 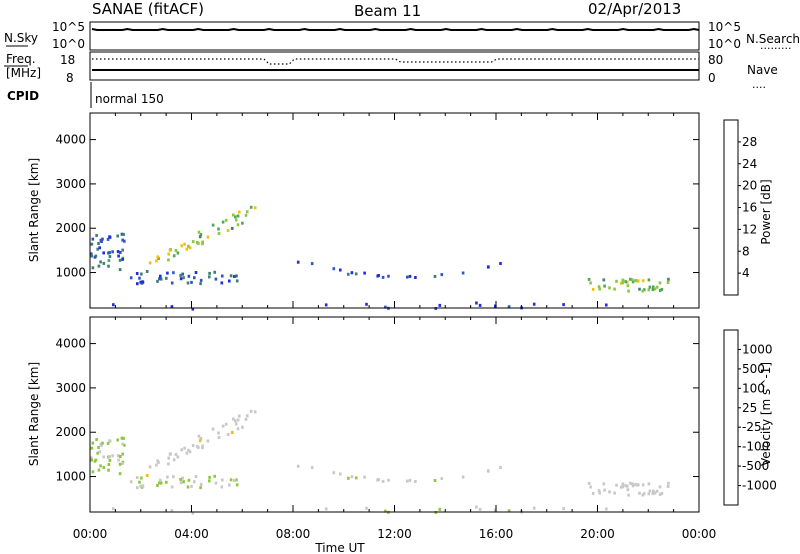 I want to click on x-axis-label: Time UT, so click(x=339, y=547).